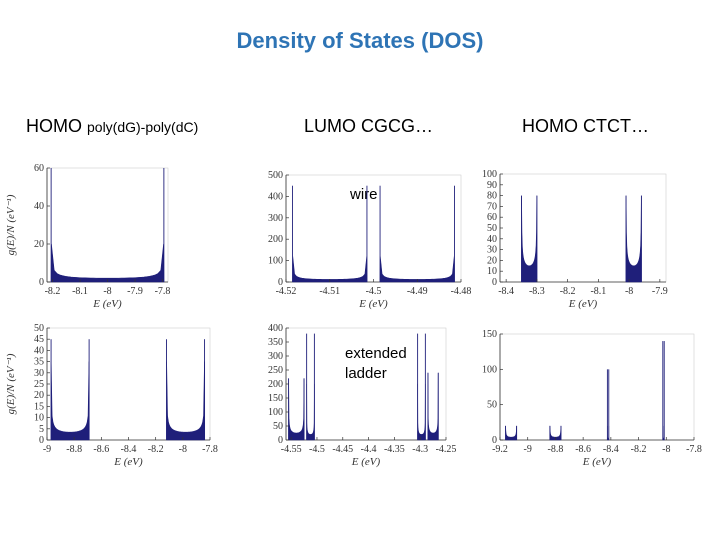 The image size is (720, 540). What do you see at coordinates (329, 291) in the screenshot?
I see `x-tick-label: -4.51` at bounding box center [329, 291].